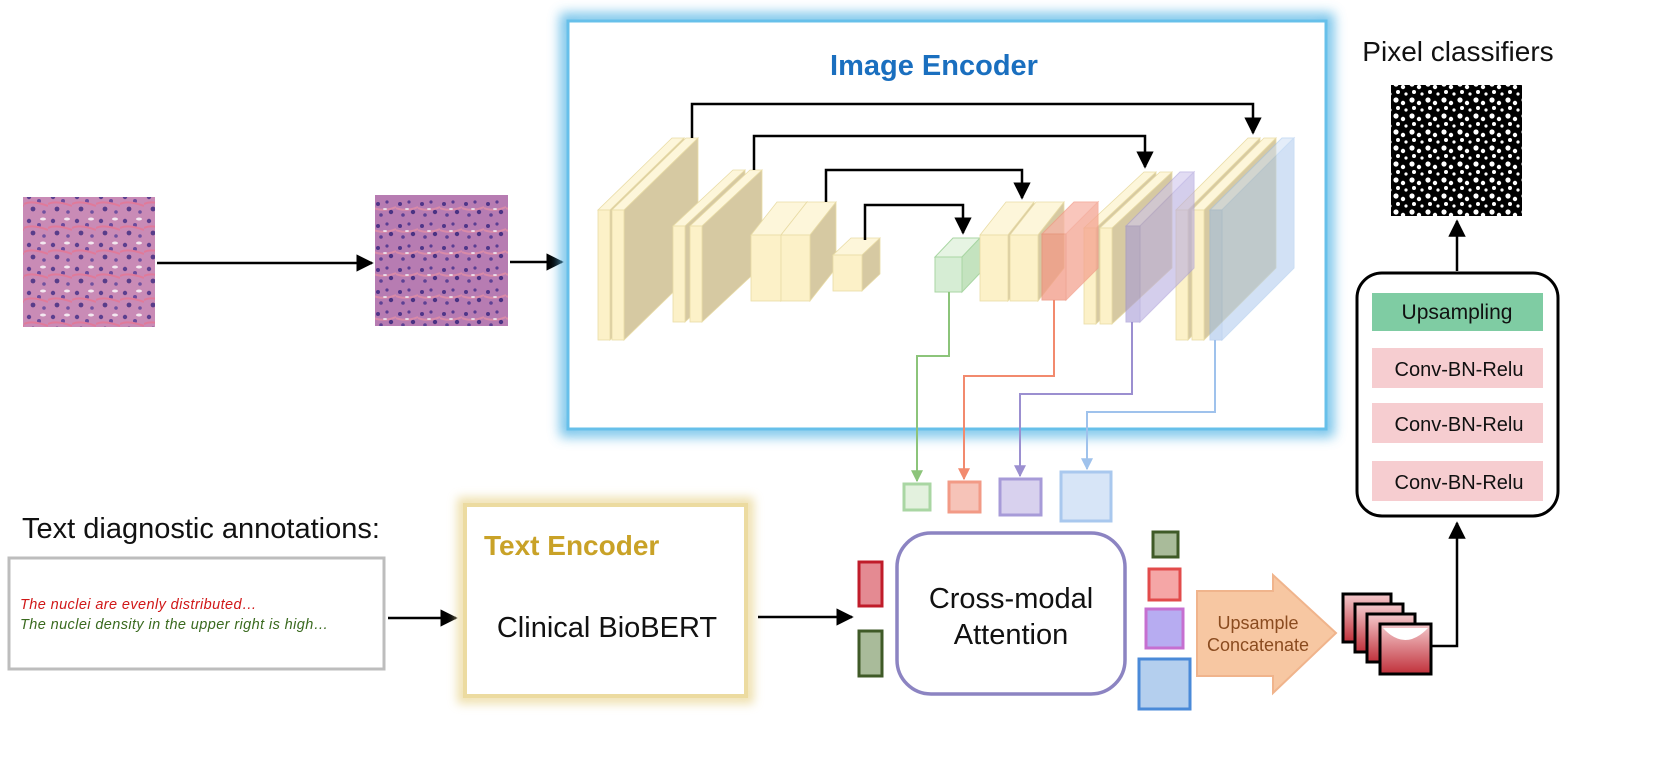 This screenshot has width=1661, height=764. Describe the element at coordinates (1073, 400) in the screenshot. I see `purple-feature-line` at that location.